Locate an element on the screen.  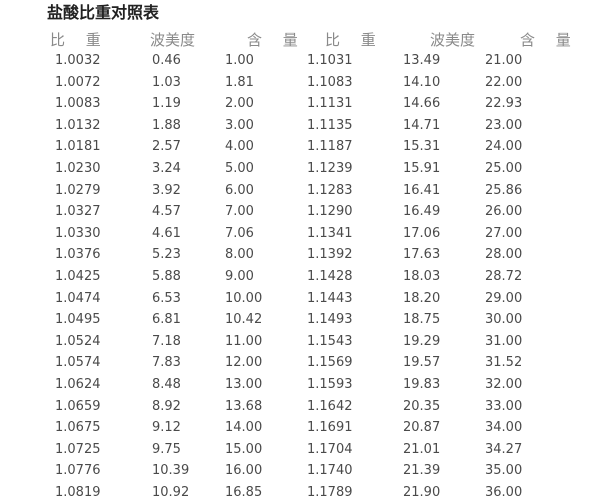
cell-specific-gravity-right: 1.1083 is located at coordinates (330, 82).